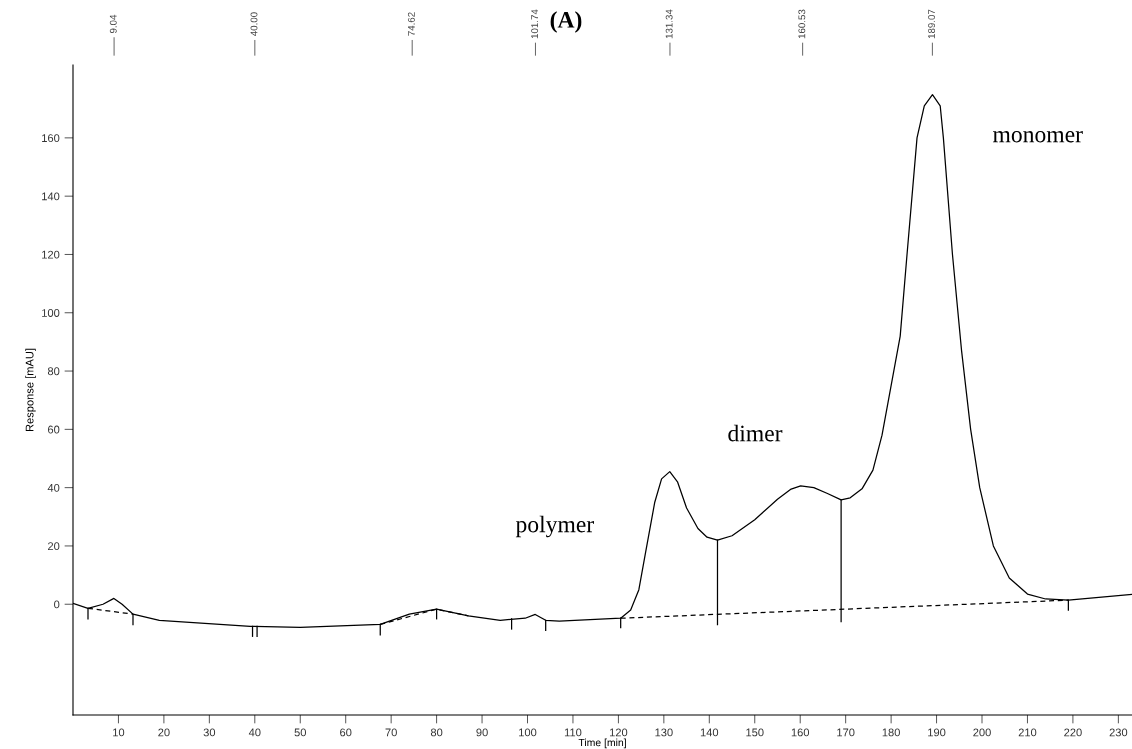 The image size is (1132, 749). I want to click on x-tick-label: 220, so click(1073, 732).